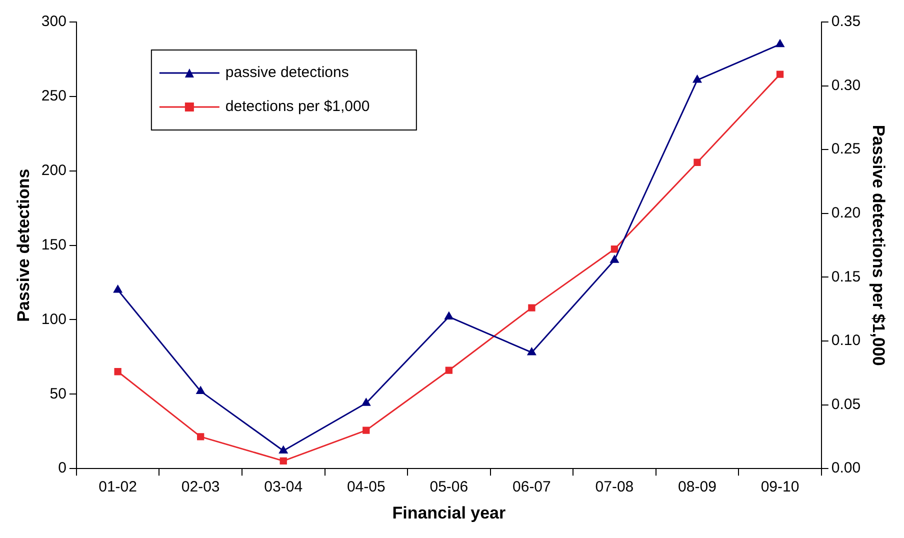  What do you see at coordinates (297, 107) in the screenshot?
I see `legend-label: detections per $1,000` at bounding box center [297, 107].